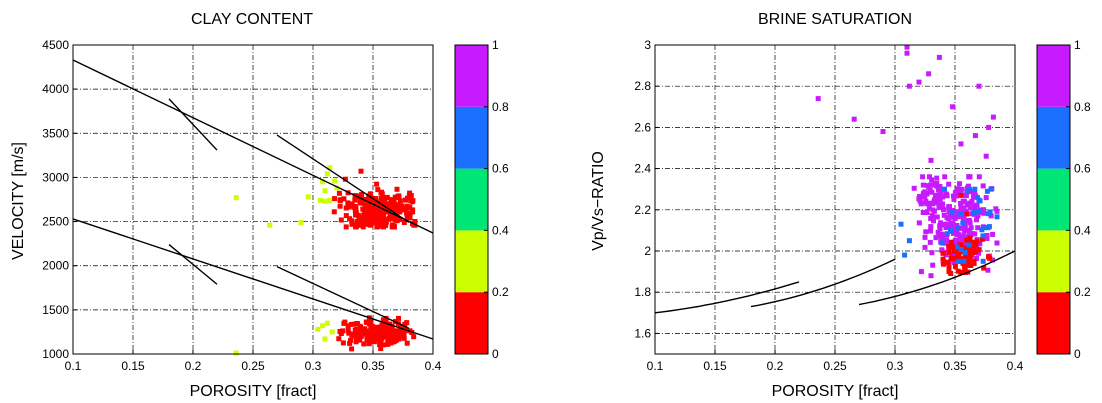 The height and width of the screenshot is (403, 1102). I want to click on colorbar-tick-label: 0.4, so click(500, 230).